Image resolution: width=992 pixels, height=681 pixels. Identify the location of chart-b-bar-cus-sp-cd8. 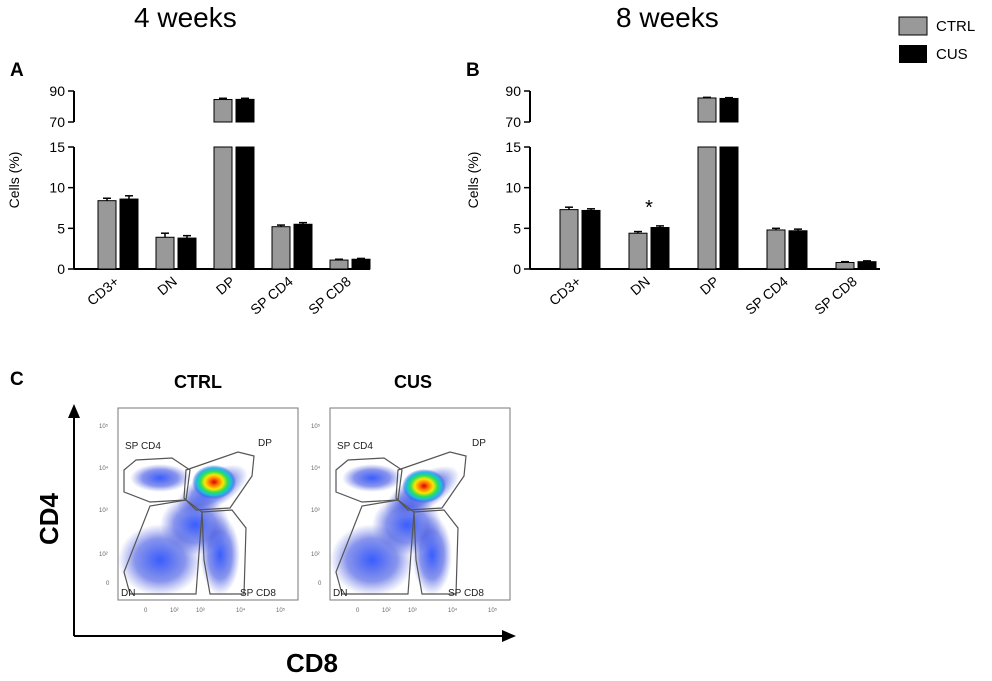
(867, 265).